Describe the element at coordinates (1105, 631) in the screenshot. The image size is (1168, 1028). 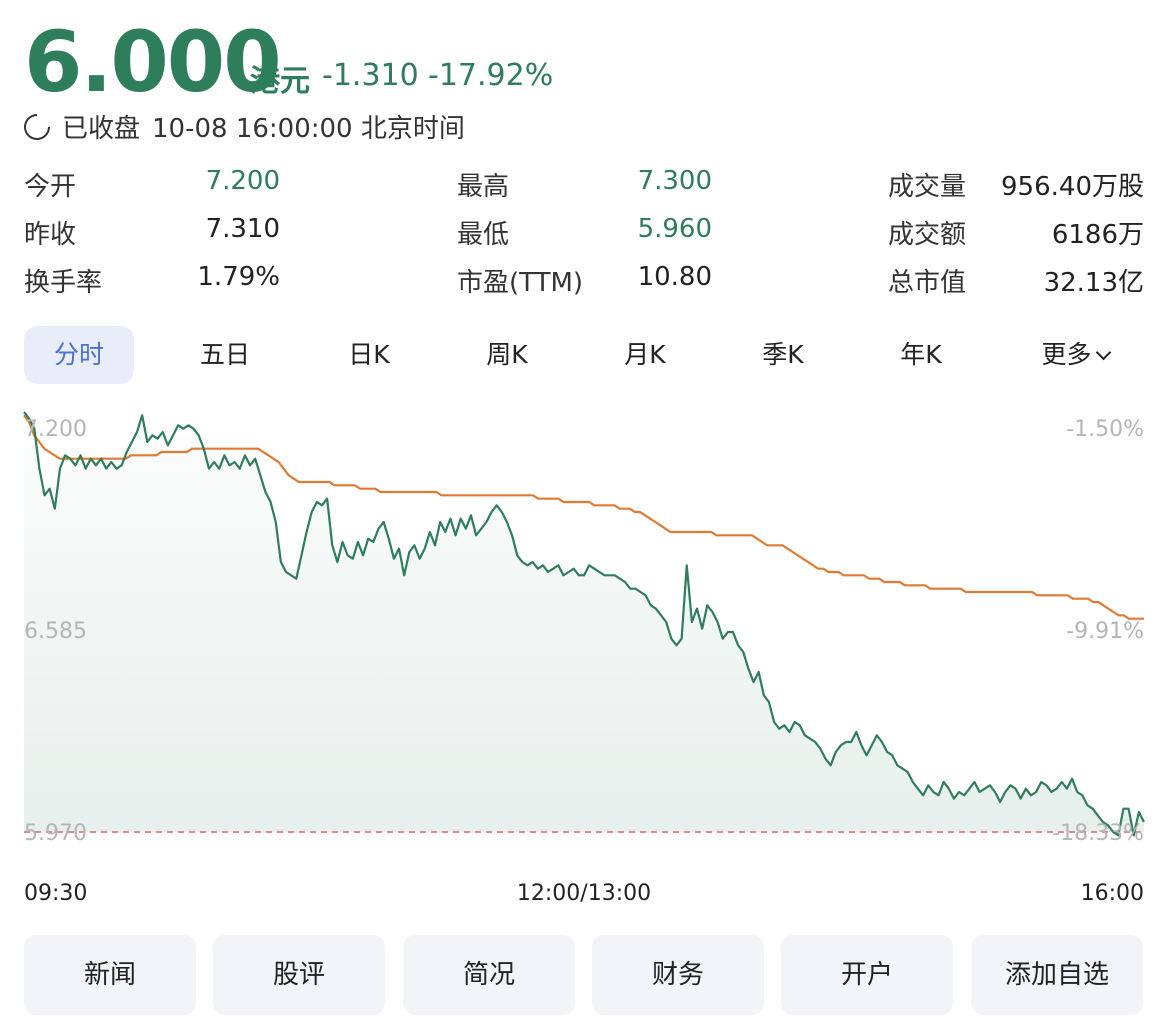
I see `y-axis-label-right: -9.91%` at that location.